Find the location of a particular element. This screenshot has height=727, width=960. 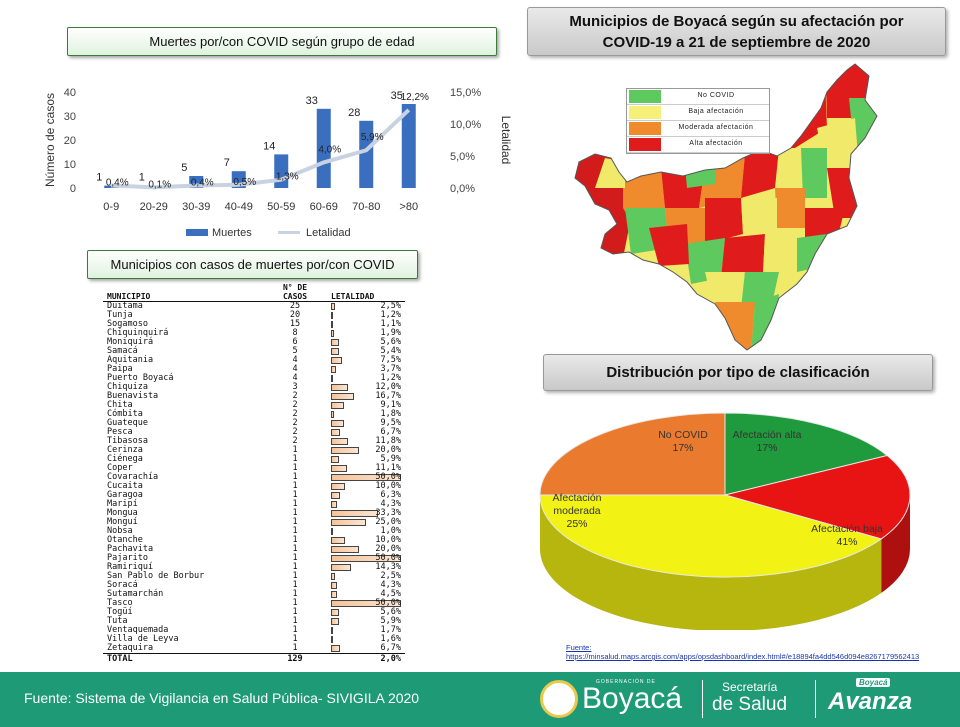

table-row: Paipa 4 3,7% is located at coordinates (254, 369).